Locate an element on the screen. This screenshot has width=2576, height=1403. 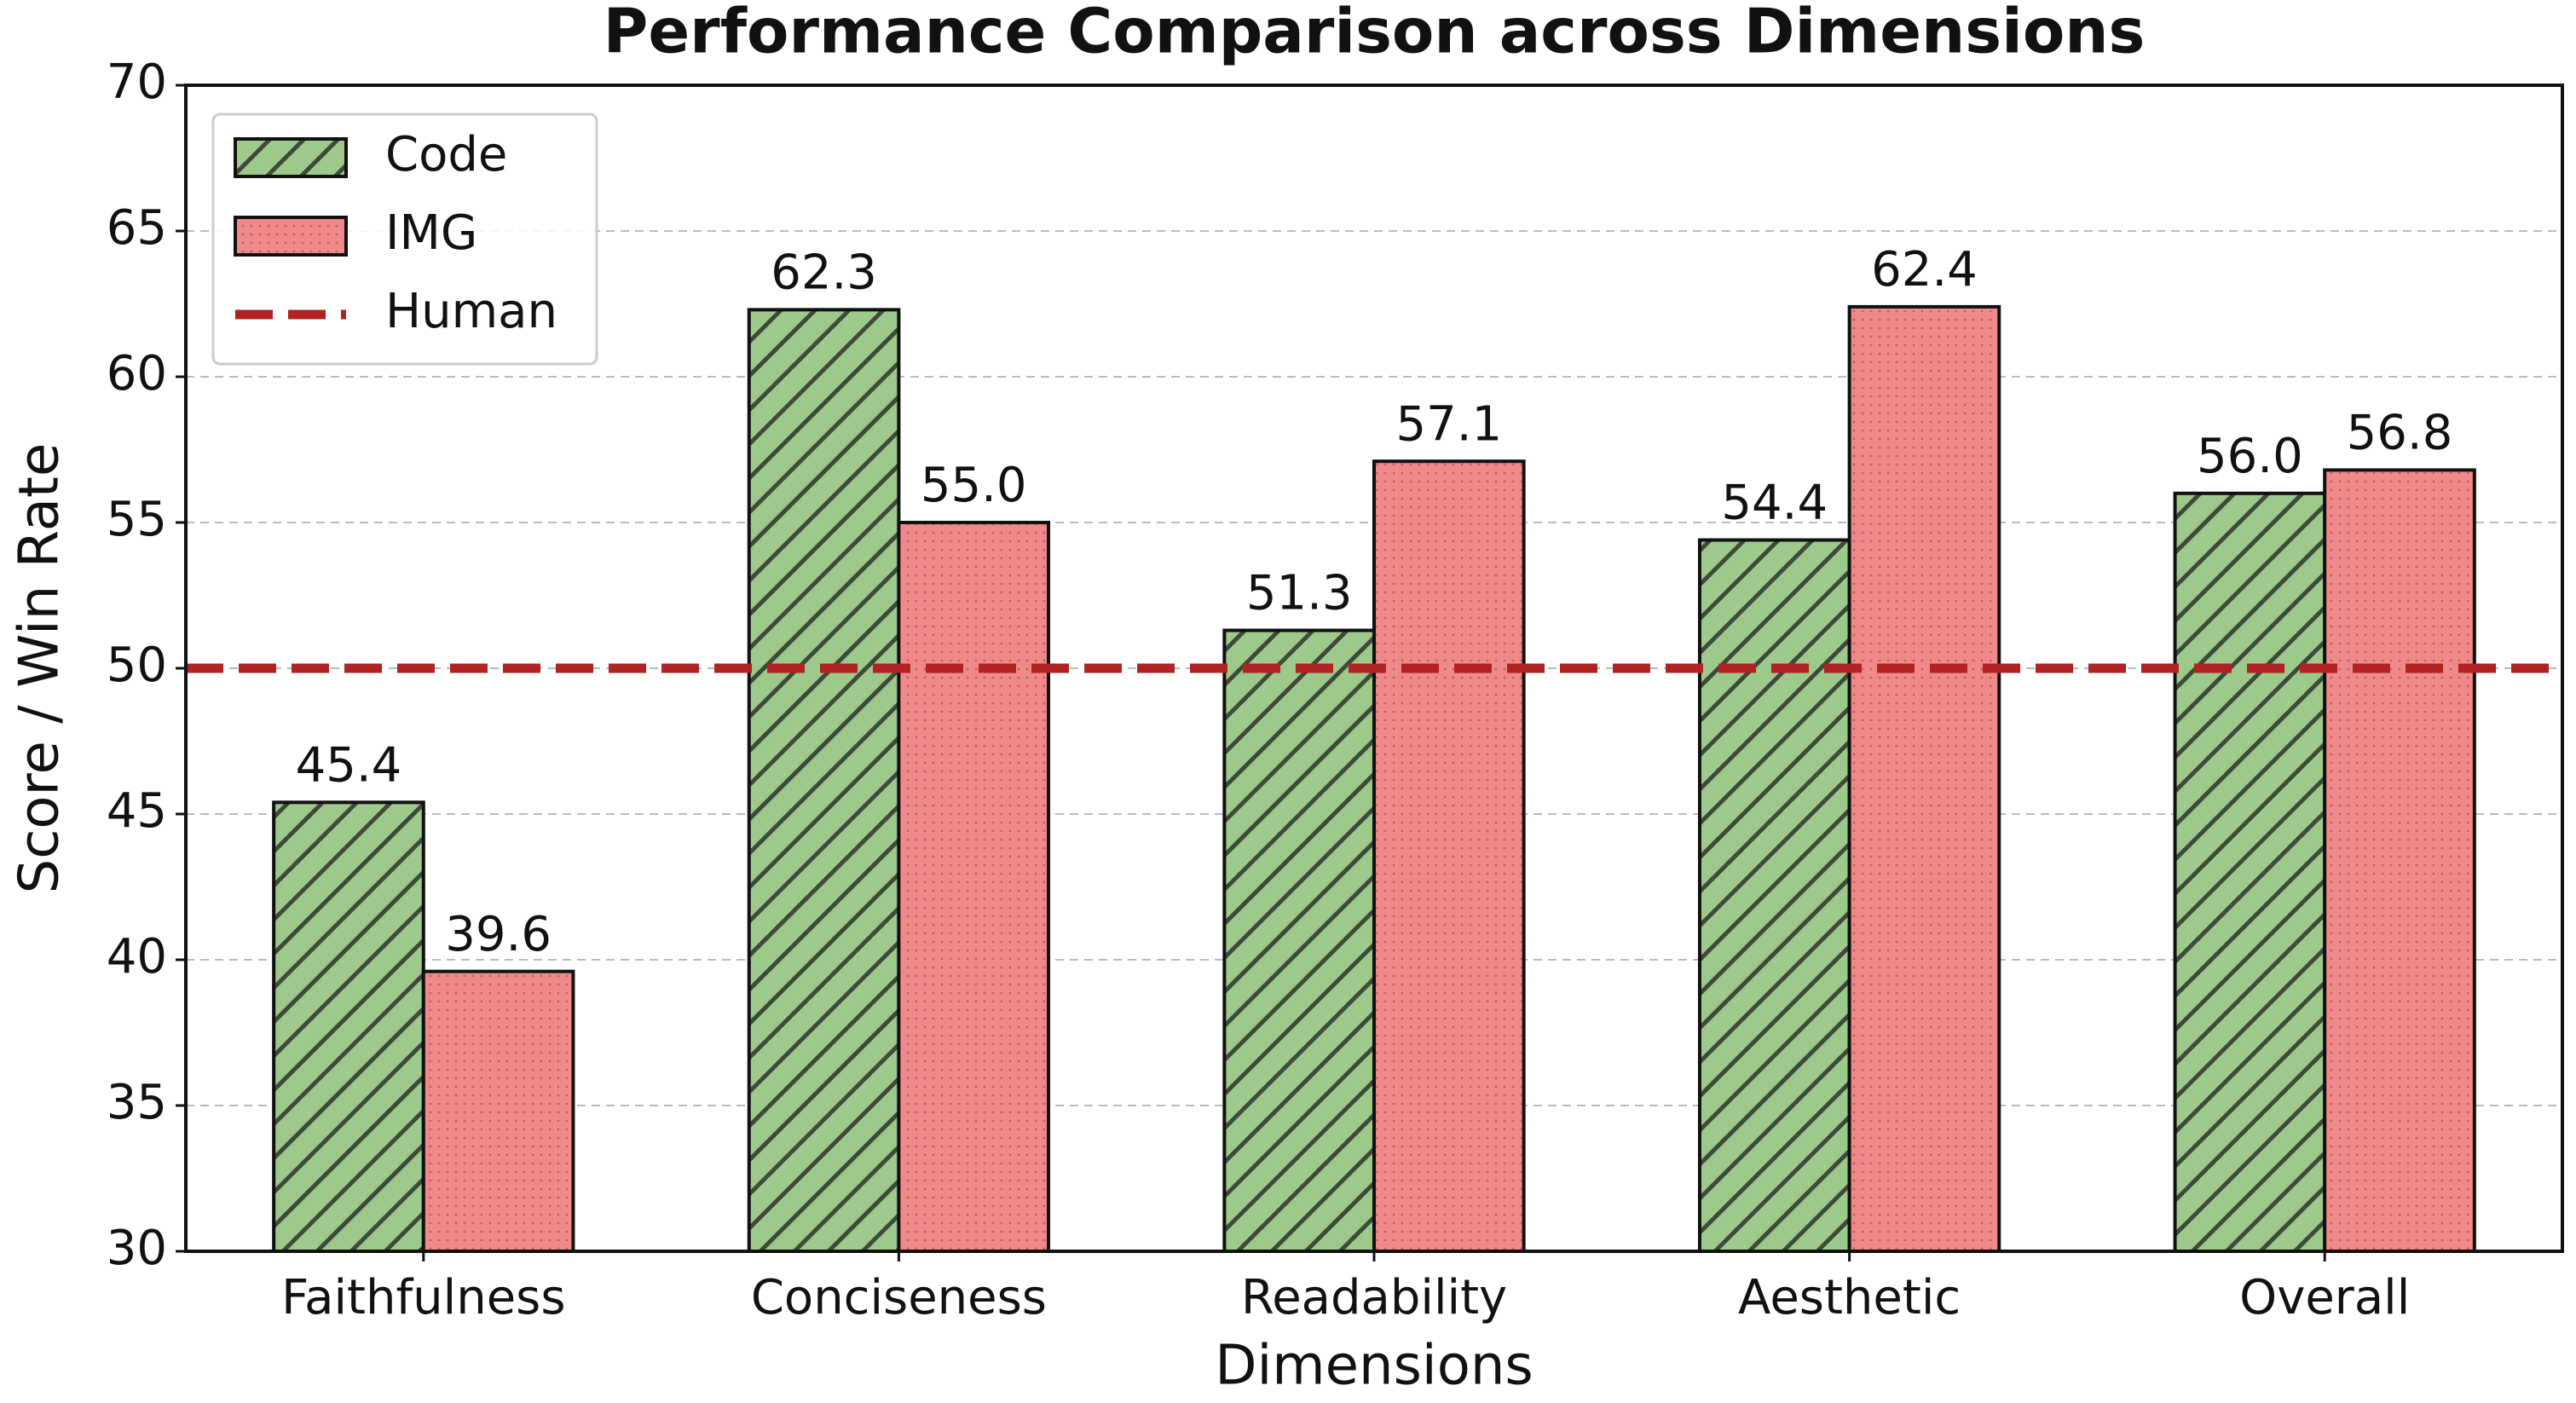
value-label: 56.0 is located at coordinates (2250, 456).